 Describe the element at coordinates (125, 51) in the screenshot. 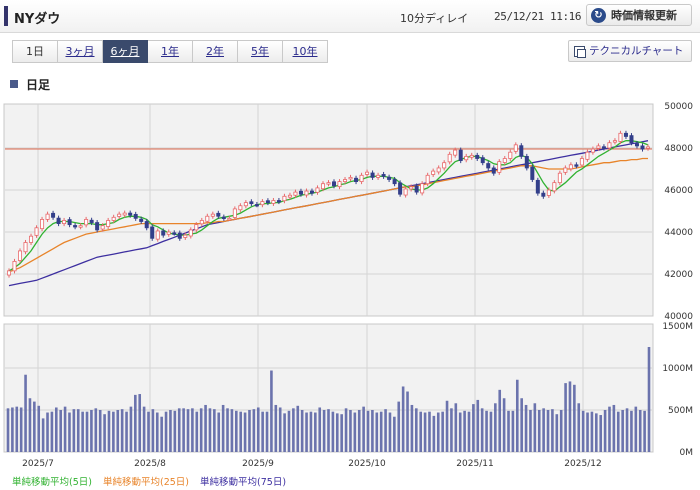

I see `tab-6m: 6ヶ月` at that location.